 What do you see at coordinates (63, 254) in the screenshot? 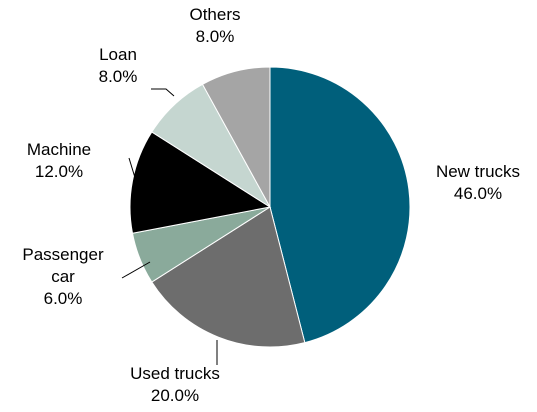
I see `slice-category-label: Passenger` at bounding box center [63, 254].